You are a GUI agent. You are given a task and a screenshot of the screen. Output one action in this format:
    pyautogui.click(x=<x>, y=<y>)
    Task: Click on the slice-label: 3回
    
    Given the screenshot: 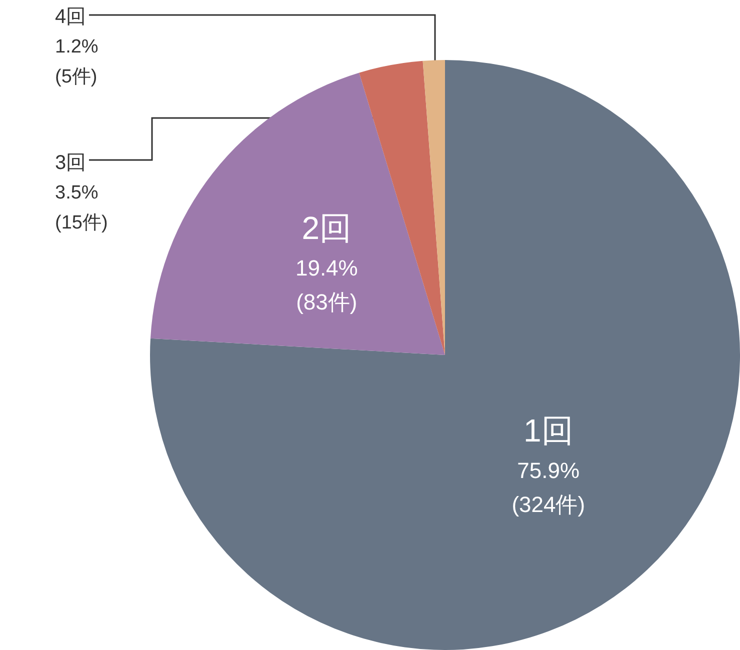 What is the action you would take?
    pyautogui.click(x=70, y=163)
    